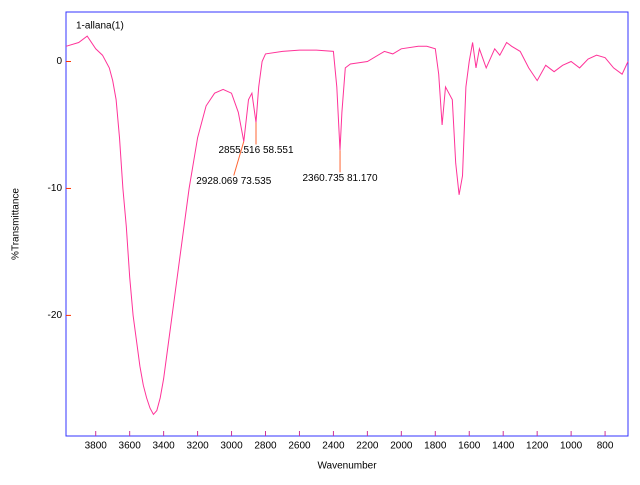 The height and width of the screenshot is (485, 640). Describe the element at coordinates (537, 446) in the screenshot. I see `x-tick-label: 1200` at that location.